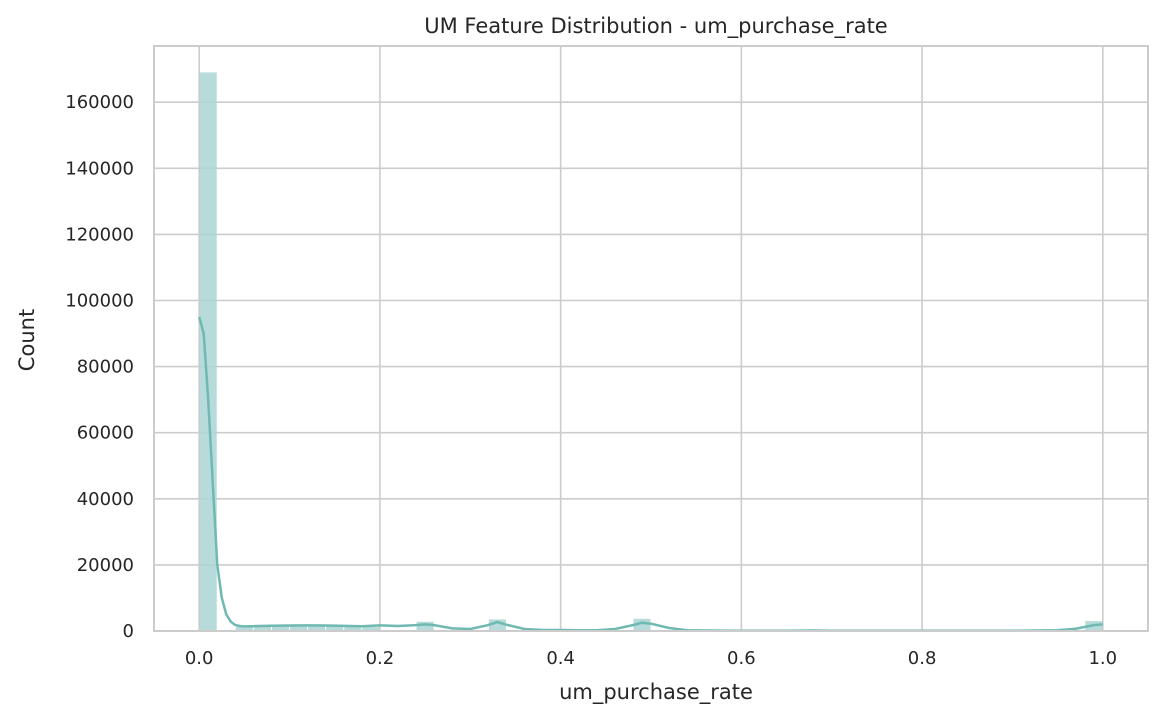 Image resolution: width=1173 pixels, height=722 pixels. What do you see at coordinates (741, 658) in the screenshot?
I see `x-tick-label-3: 0.6` at bounding box center [741, 658].